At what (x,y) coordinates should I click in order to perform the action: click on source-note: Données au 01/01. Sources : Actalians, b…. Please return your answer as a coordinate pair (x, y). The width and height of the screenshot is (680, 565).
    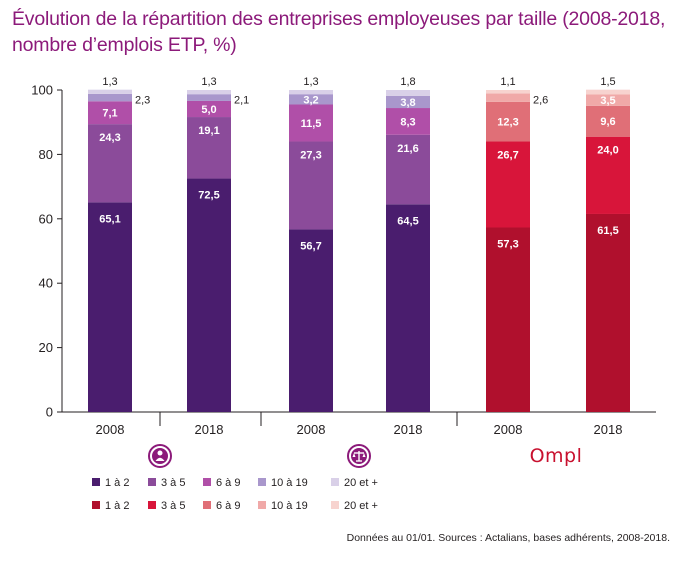
    Looking at the image, I should click on (508, 538).